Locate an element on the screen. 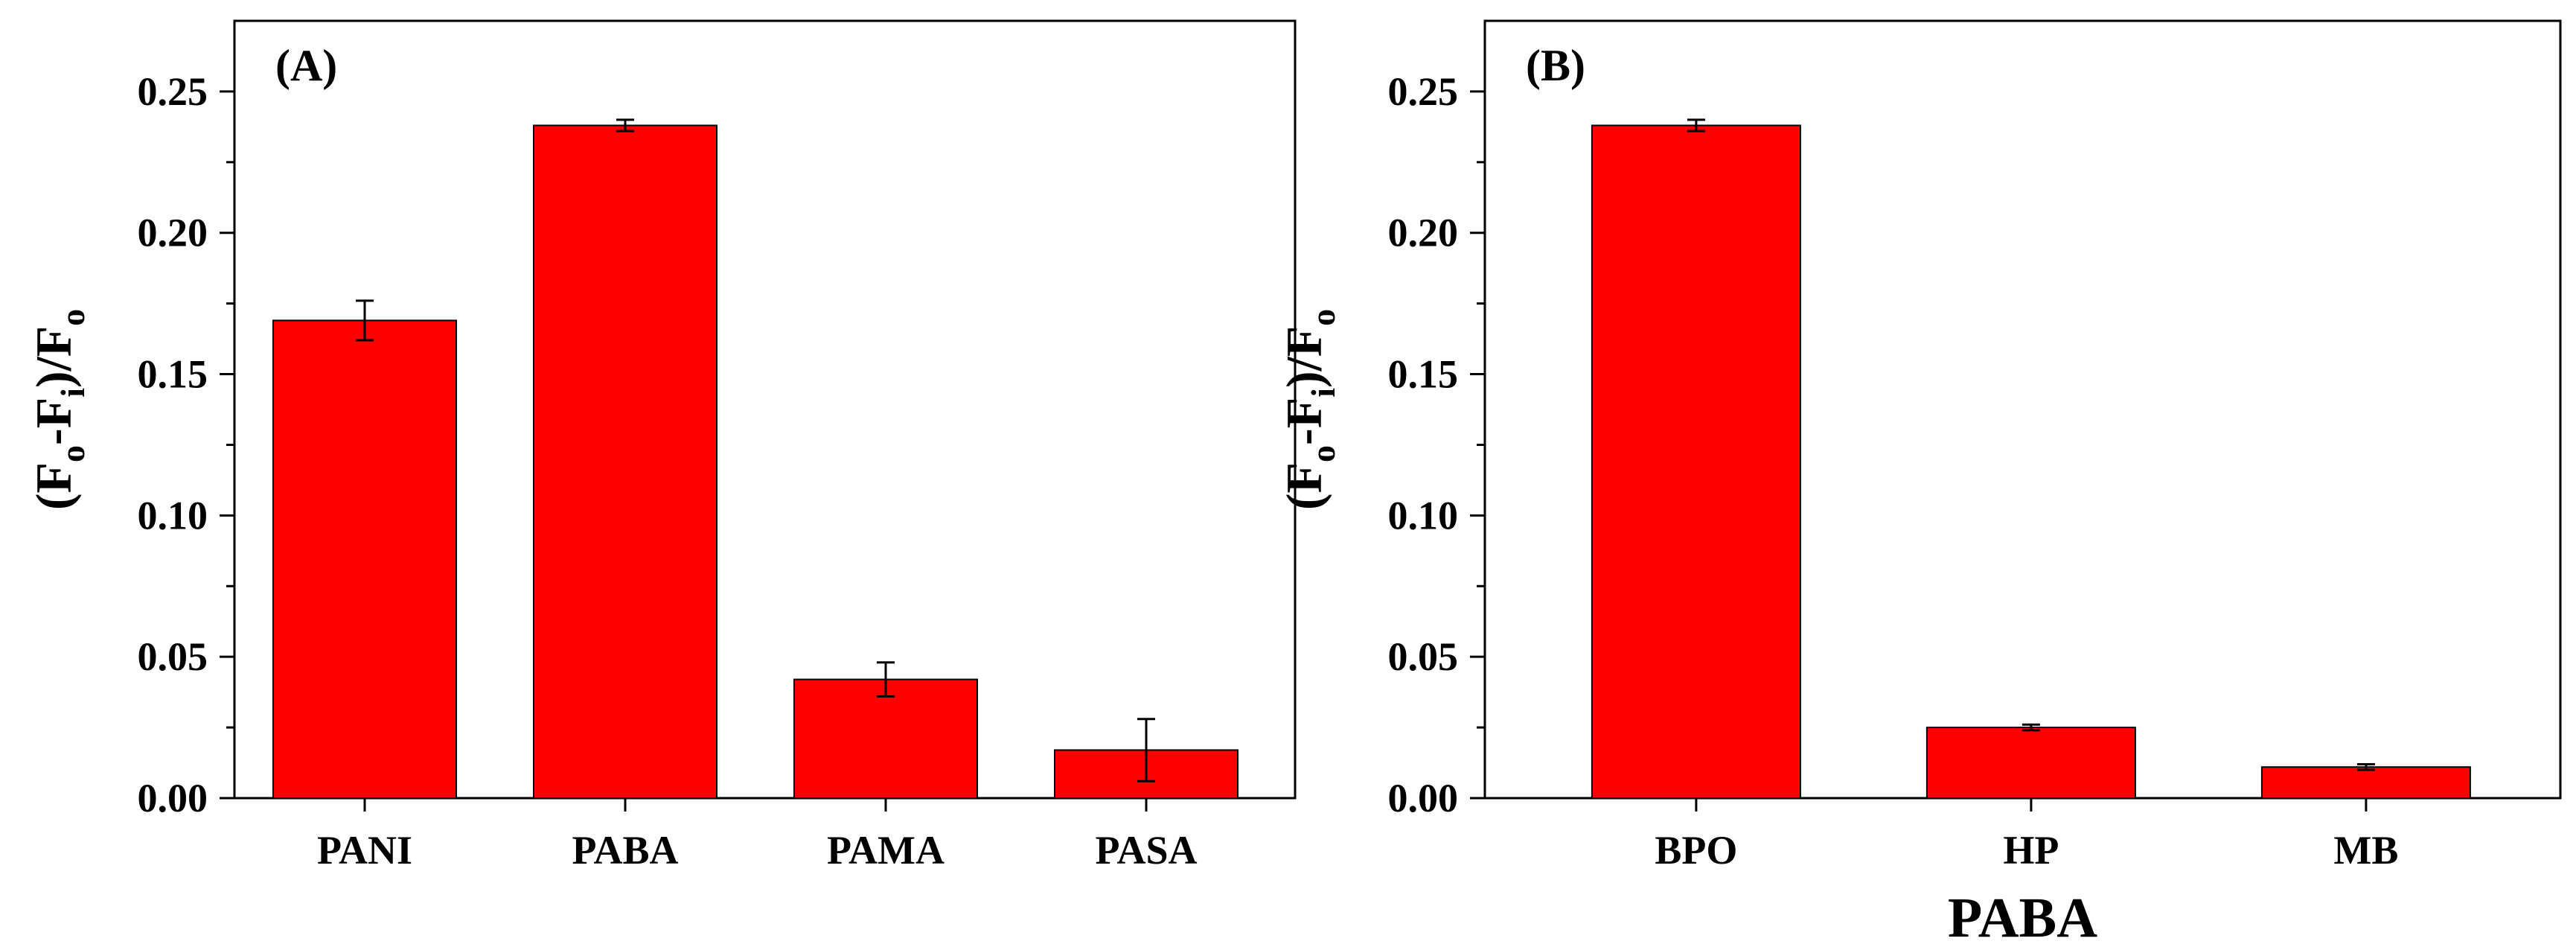 The image size is (2576, 950). x-category-label: HP is located at coordinates (2031, 850).